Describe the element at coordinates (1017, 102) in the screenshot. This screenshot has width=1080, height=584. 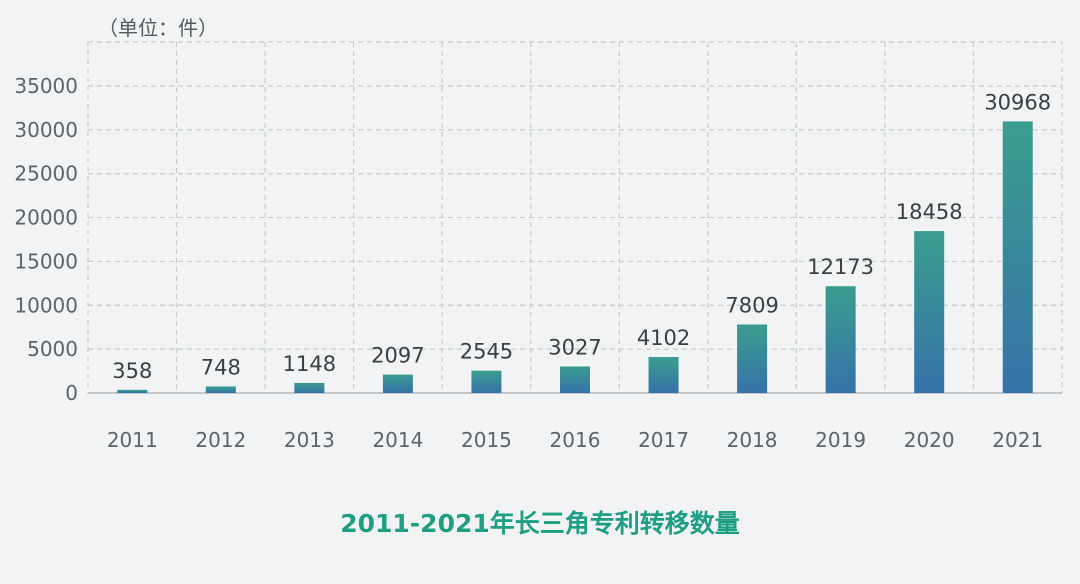
I see `value-label: 30968` at that location.